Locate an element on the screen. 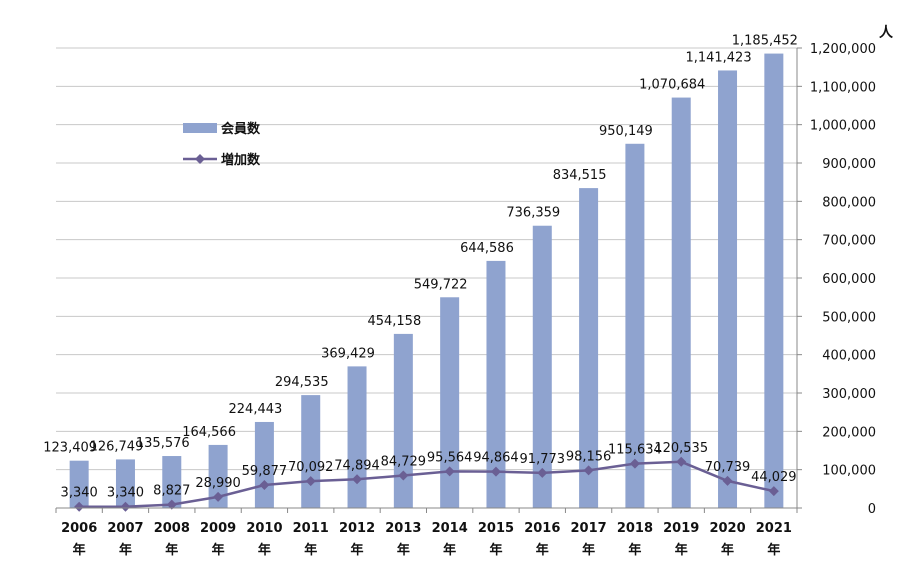  line-value-label: 94,864 is located at coordinates (496, 458).